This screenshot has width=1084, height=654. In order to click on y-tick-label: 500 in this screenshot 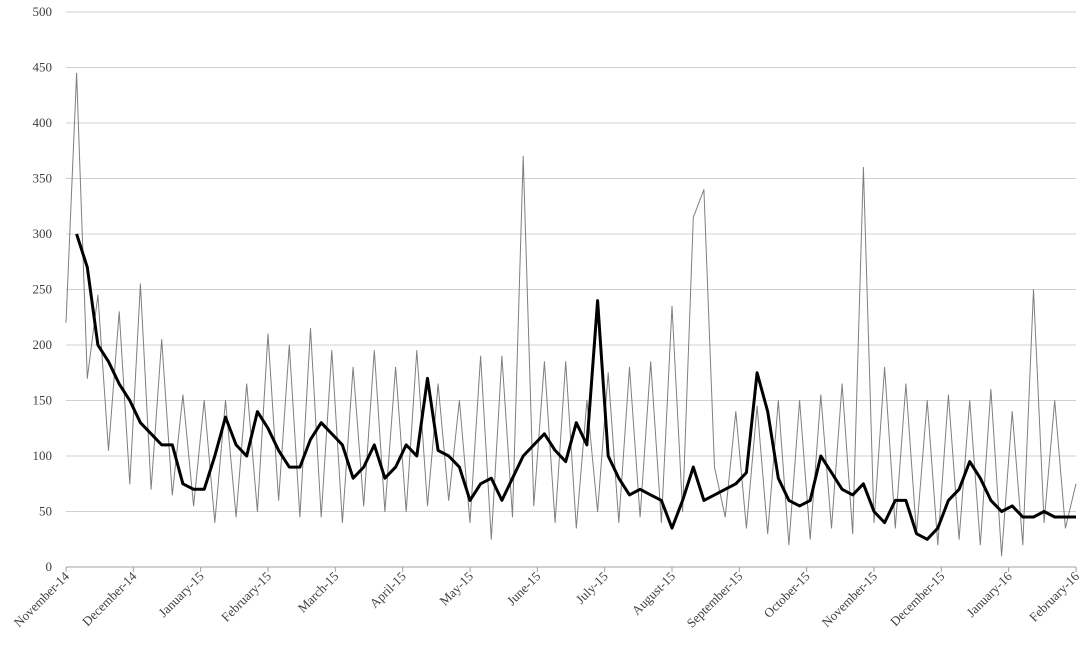, I will do `click(43, 11)`.